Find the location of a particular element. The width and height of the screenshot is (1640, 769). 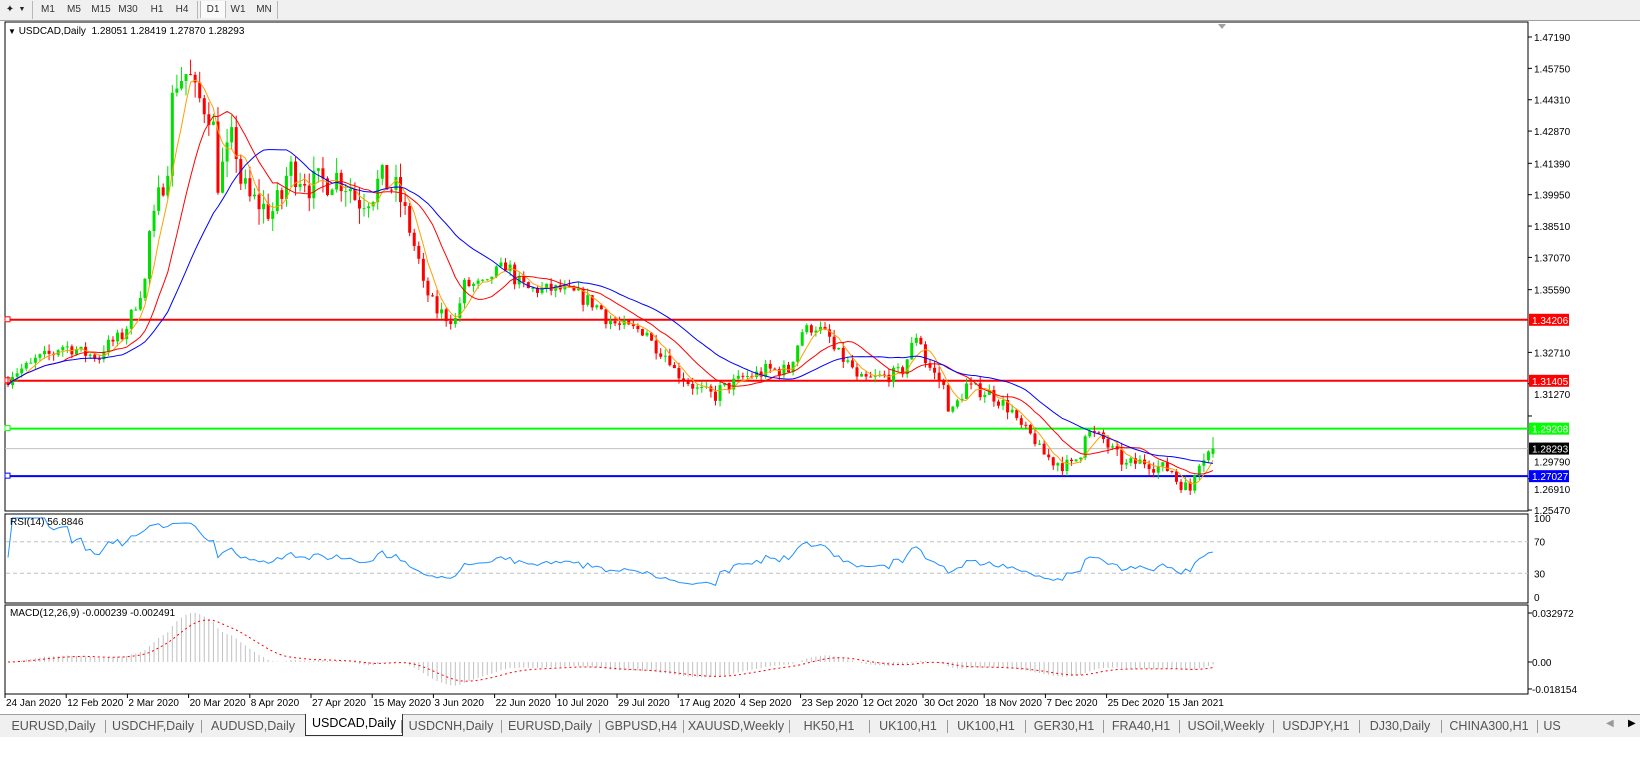

price-axis-label: 1.29790 is located at coordinates (1552, 463).